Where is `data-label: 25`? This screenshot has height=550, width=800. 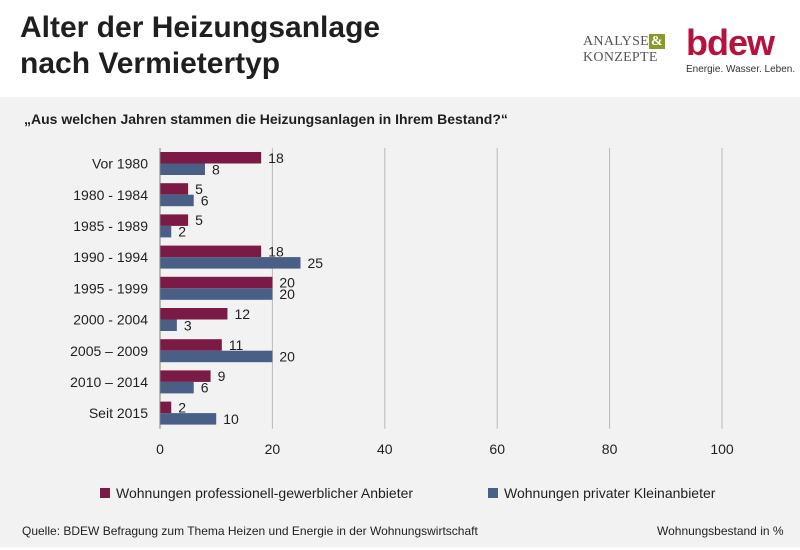
data-label: 25 is located at coordinates (316, 263).